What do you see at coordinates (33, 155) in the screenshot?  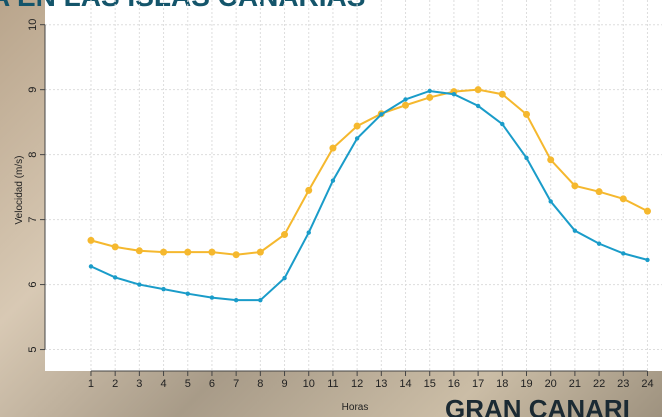 I see `y-tick-label: 8` at bounding box center [33, 155].